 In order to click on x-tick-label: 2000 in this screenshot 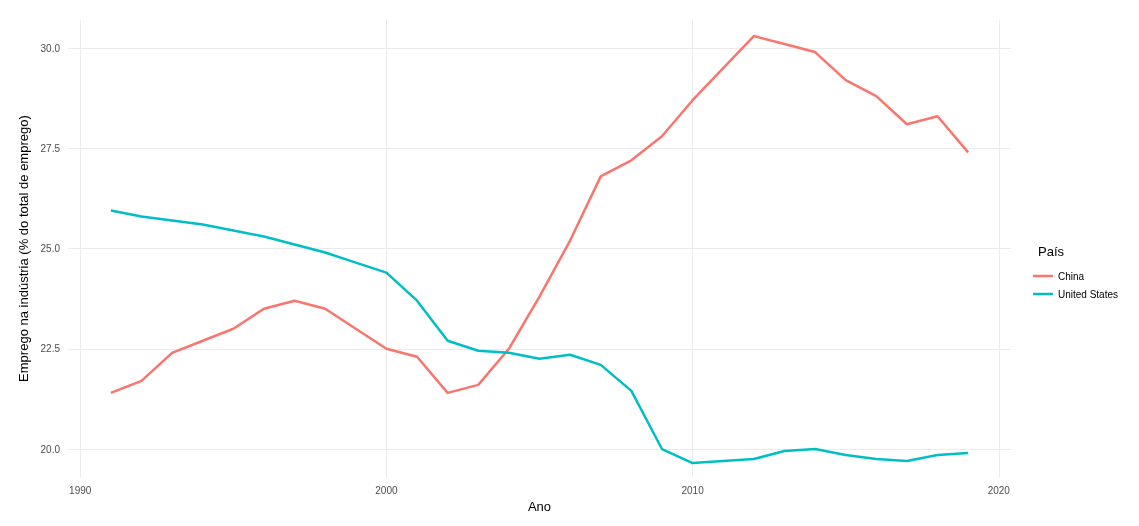, I will do `click(386, 490)`.